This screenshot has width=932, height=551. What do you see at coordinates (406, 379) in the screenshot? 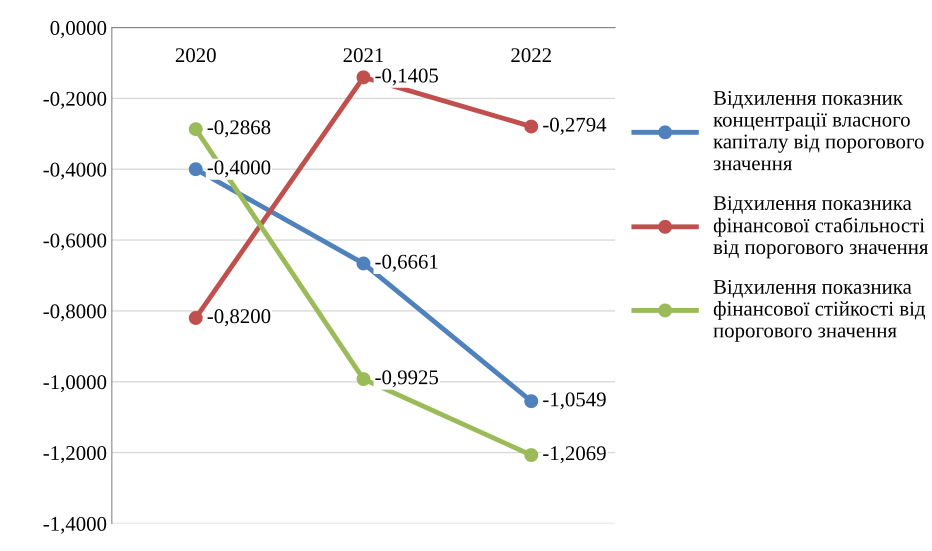
I see `data-label: -0,9925` at bounding box center [406, 379].